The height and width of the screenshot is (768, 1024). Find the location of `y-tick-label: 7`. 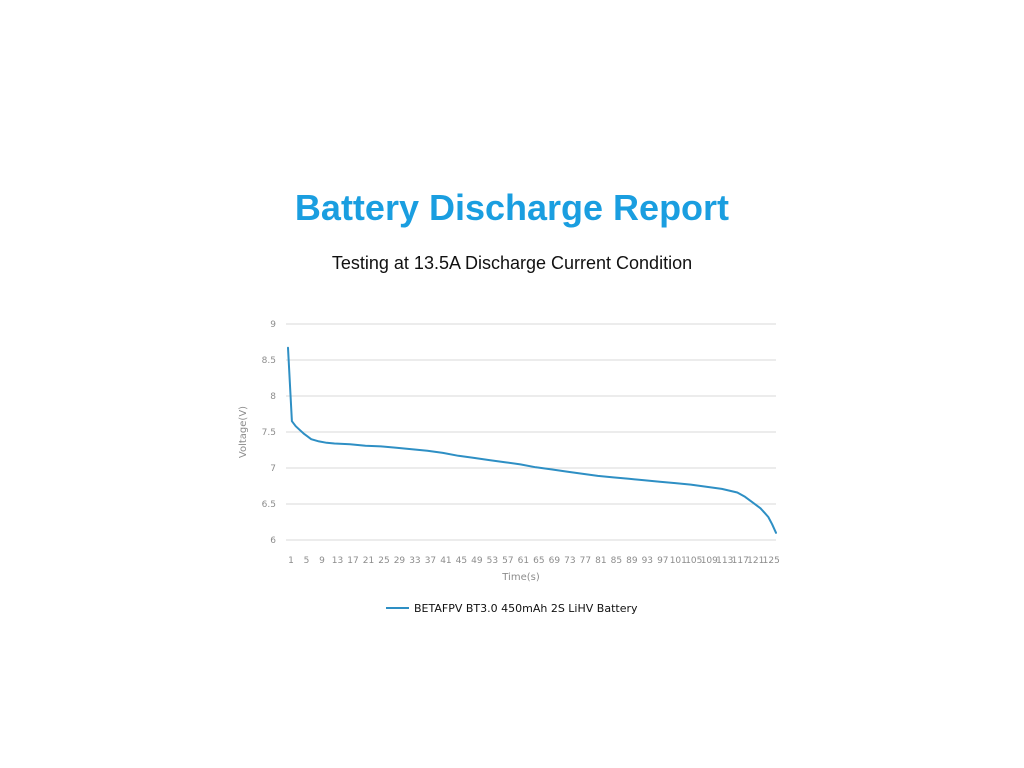

y-tick-label: 7 is located at coordinates (273, 469).